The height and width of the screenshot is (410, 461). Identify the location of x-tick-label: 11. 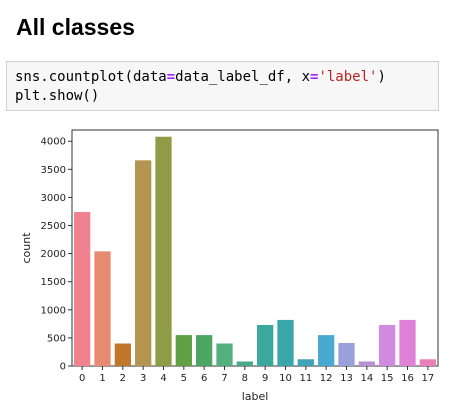
(305, 378).